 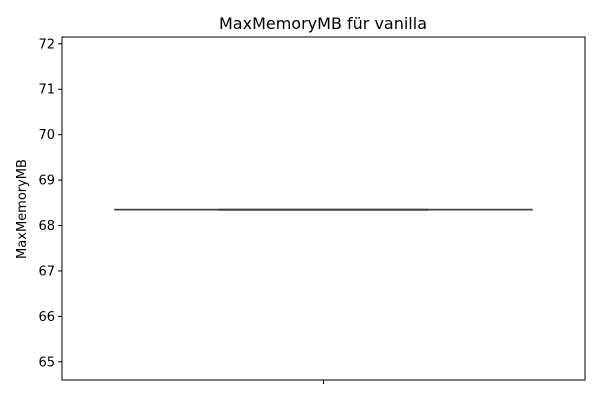 What do you see at coordinates (46, 226) in the screenshot?
I see `y-tick-label: 68` at bounding box center [46, 226].